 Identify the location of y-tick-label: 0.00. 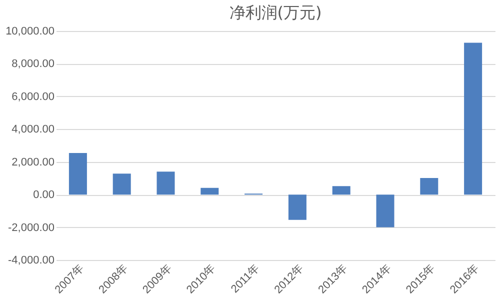
(43, 195).